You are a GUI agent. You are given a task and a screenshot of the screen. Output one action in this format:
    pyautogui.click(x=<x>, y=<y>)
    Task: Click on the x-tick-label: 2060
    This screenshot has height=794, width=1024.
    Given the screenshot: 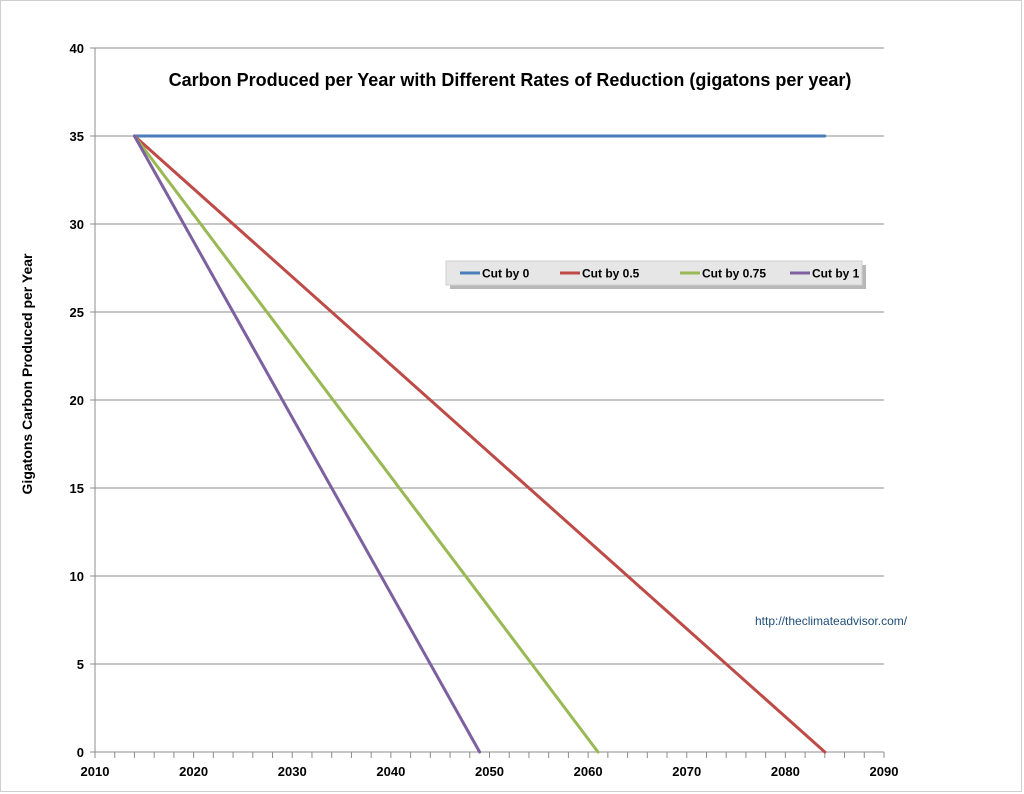 What is the action you would take?
    pyautogui.click(x=588, y=771)
    